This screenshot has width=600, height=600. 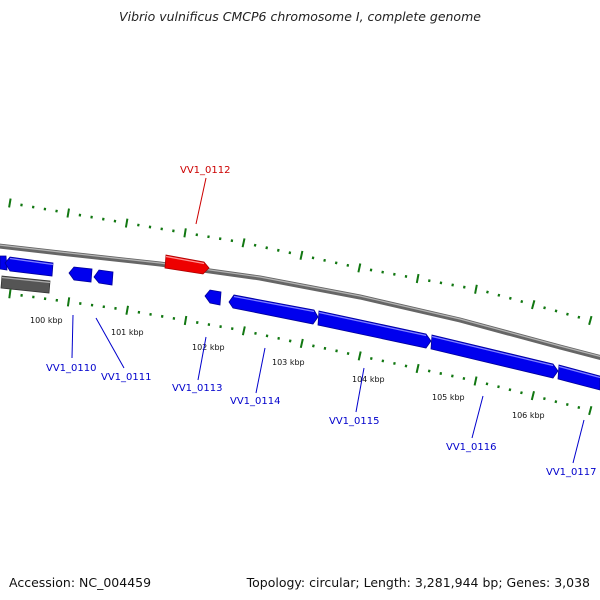 What do you see at coordinates (80, 582) in the screenshot?
I see `accession-text: Accession: NC_004459` at bounding box center [80, 582].